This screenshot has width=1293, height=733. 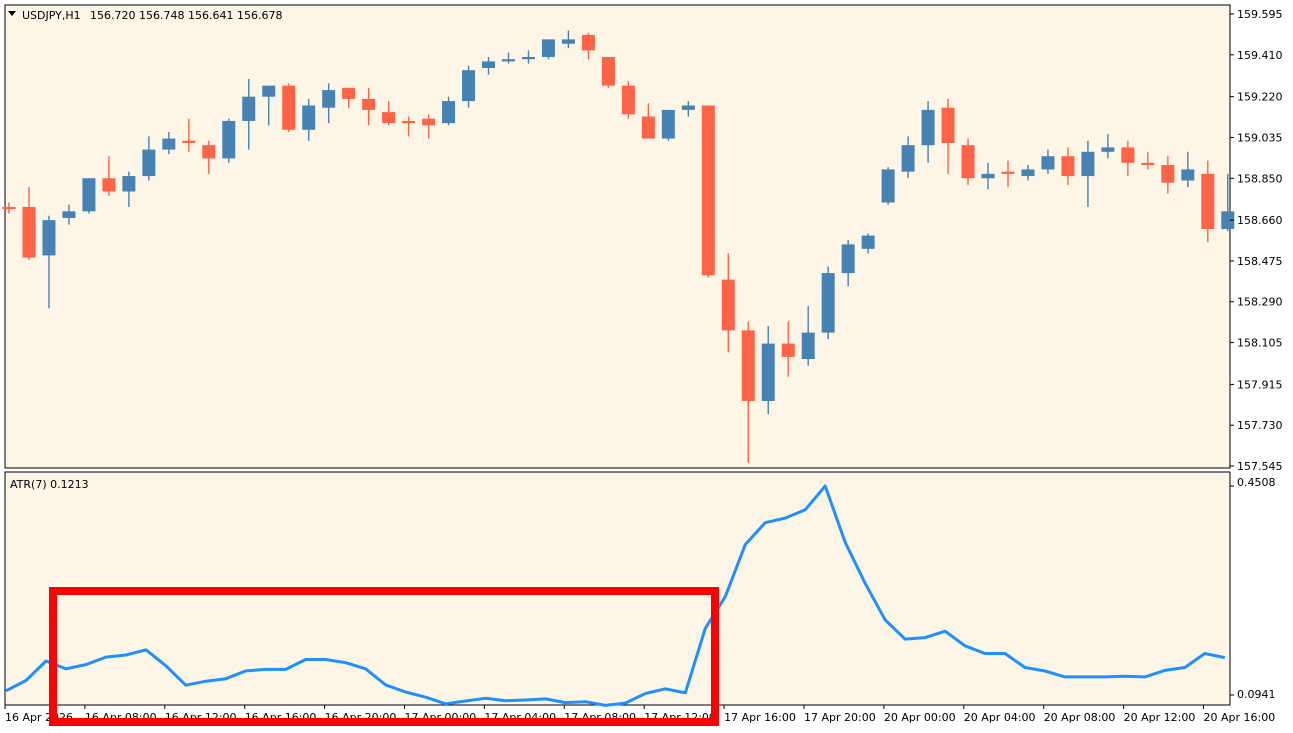 I want to click on price-tick-label: 157.730, so click(x=1260, y=425).